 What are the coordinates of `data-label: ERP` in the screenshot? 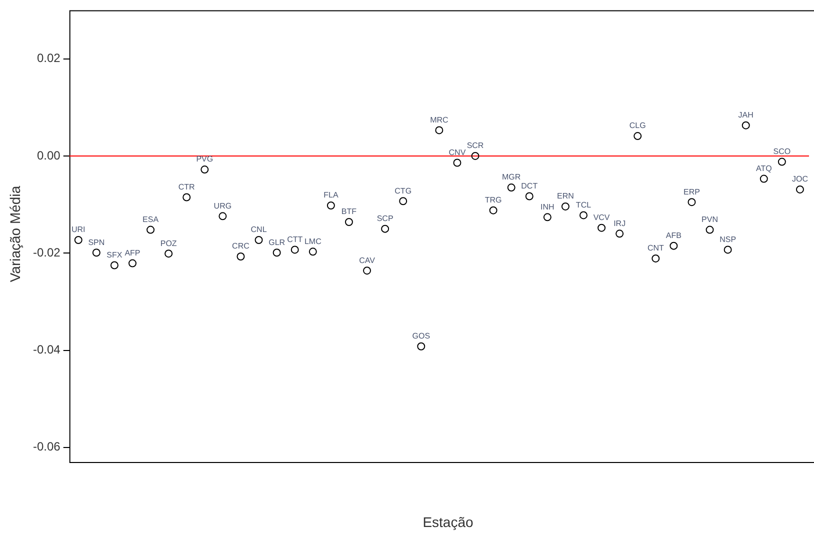 It's located at (692, 191).